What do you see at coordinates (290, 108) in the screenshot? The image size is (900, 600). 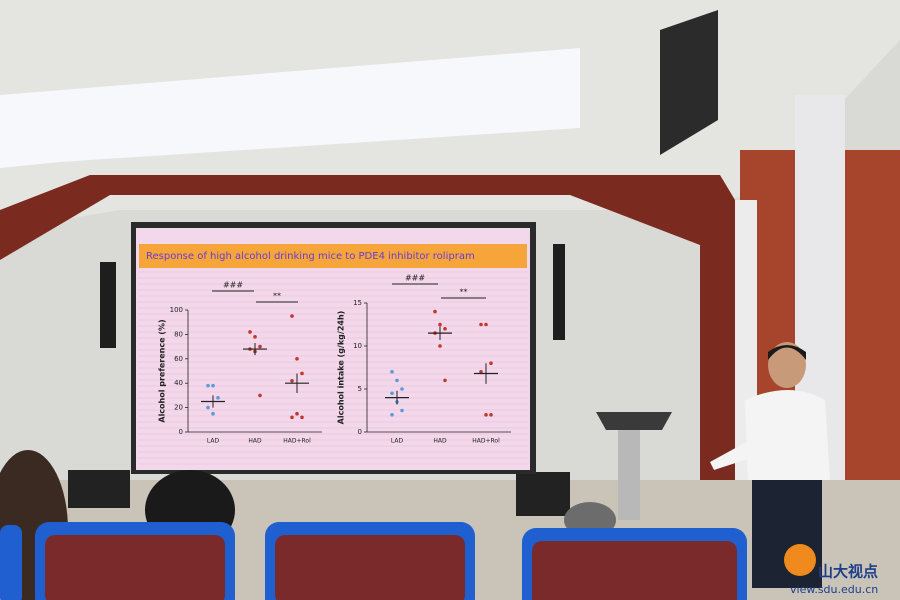 I see `ceiling-light` at bounding box center [290, 108].